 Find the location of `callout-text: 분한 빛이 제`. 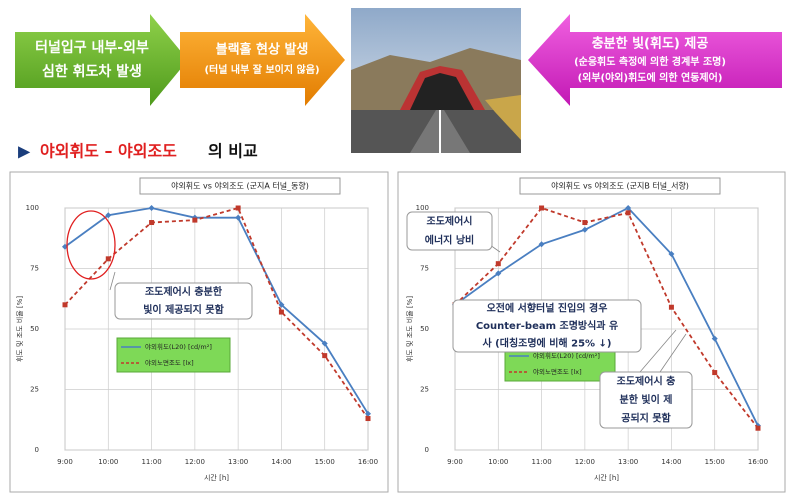

callout-text: 분한 빛이 제 is located at coordinates (646, 399).